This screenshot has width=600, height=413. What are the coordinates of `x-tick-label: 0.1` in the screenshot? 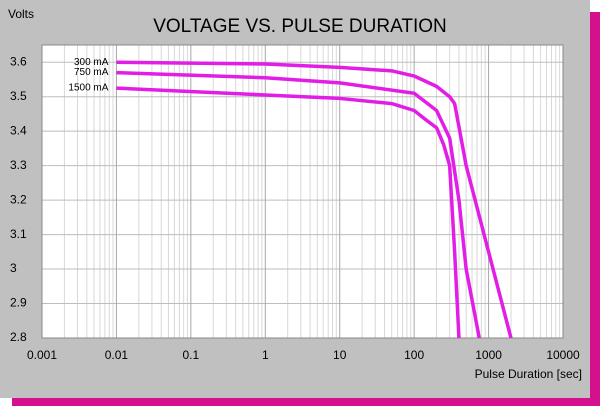 It's located at (191, 355).